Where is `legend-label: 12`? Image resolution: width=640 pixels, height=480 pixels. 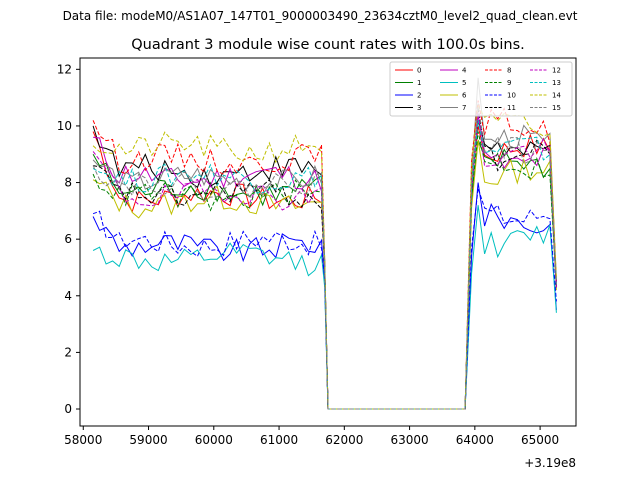 legend-label: 12 is located at coordinates (556, 71).